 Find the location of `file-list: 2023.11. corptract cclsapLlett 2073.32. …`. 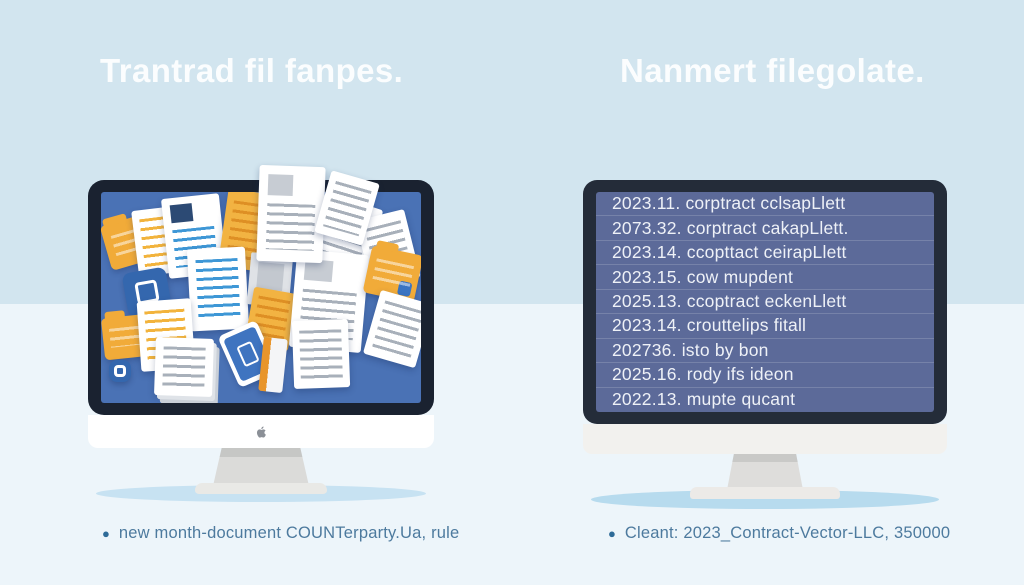

file-list: 2023.11. corptract cclsapLlett 2073.32. … is located at coordinates (765, 302).